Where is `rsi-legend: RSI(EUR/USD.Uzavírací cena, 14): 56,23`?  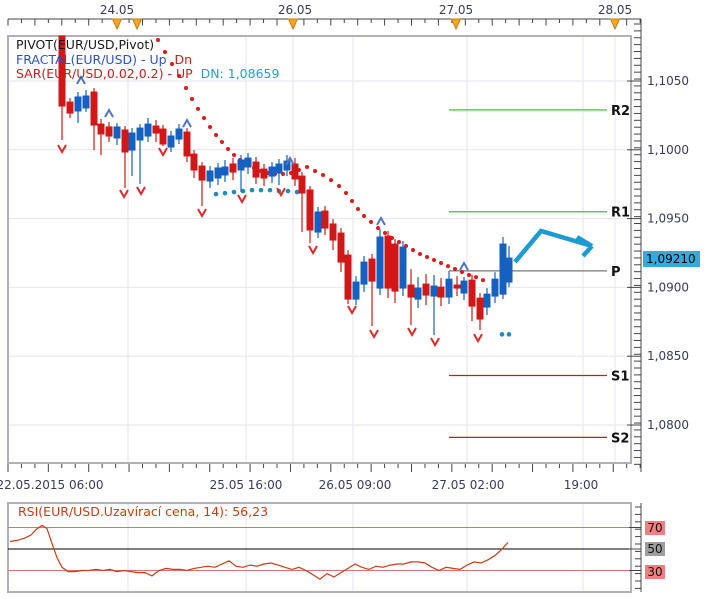 rsi-legend: RSI(EUR/USD.Uzavírací cena, 14): 56,23 is located at coordinates (143, 511).